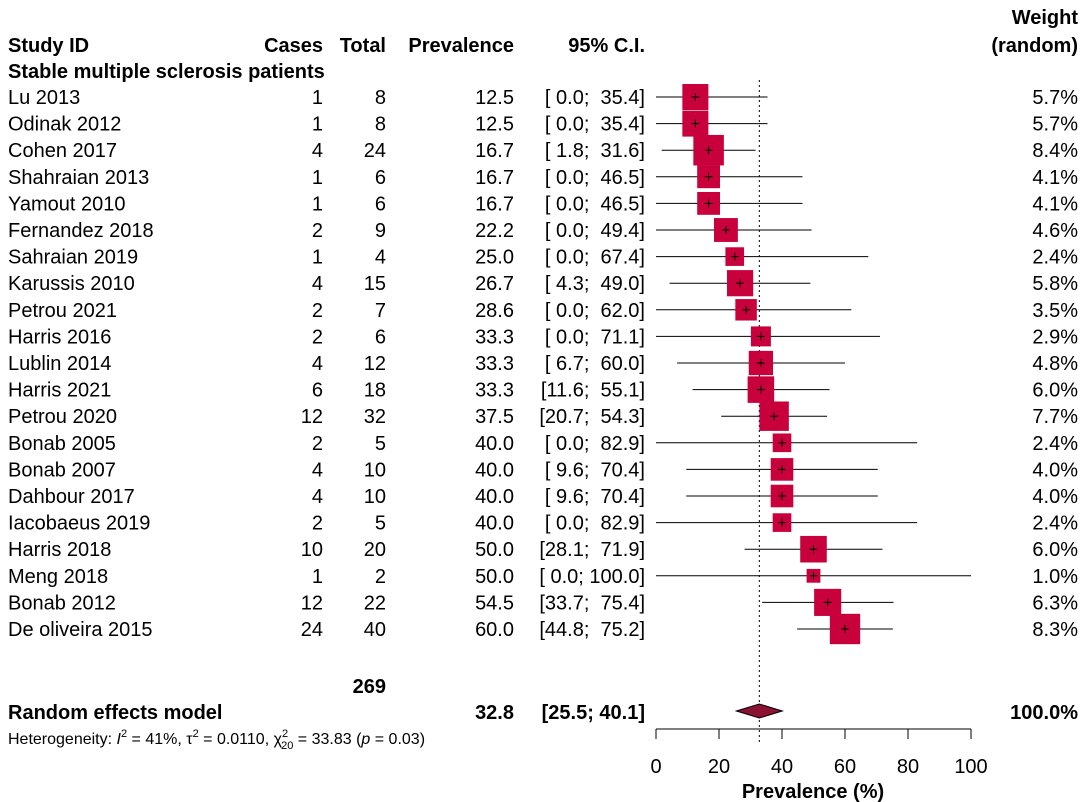 The width and height of the screenshot is (1083, 802). I want to click on study-weight: 2.9%, so click(1055, 337).